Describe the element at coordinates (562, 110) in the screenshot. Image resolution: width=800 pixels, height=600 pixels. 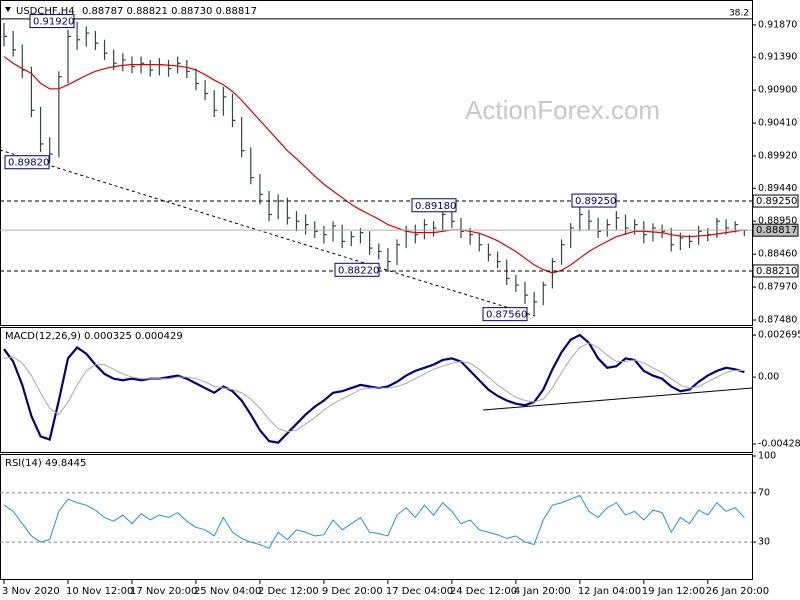
I see `watermark: ActionForex.com` at that location.